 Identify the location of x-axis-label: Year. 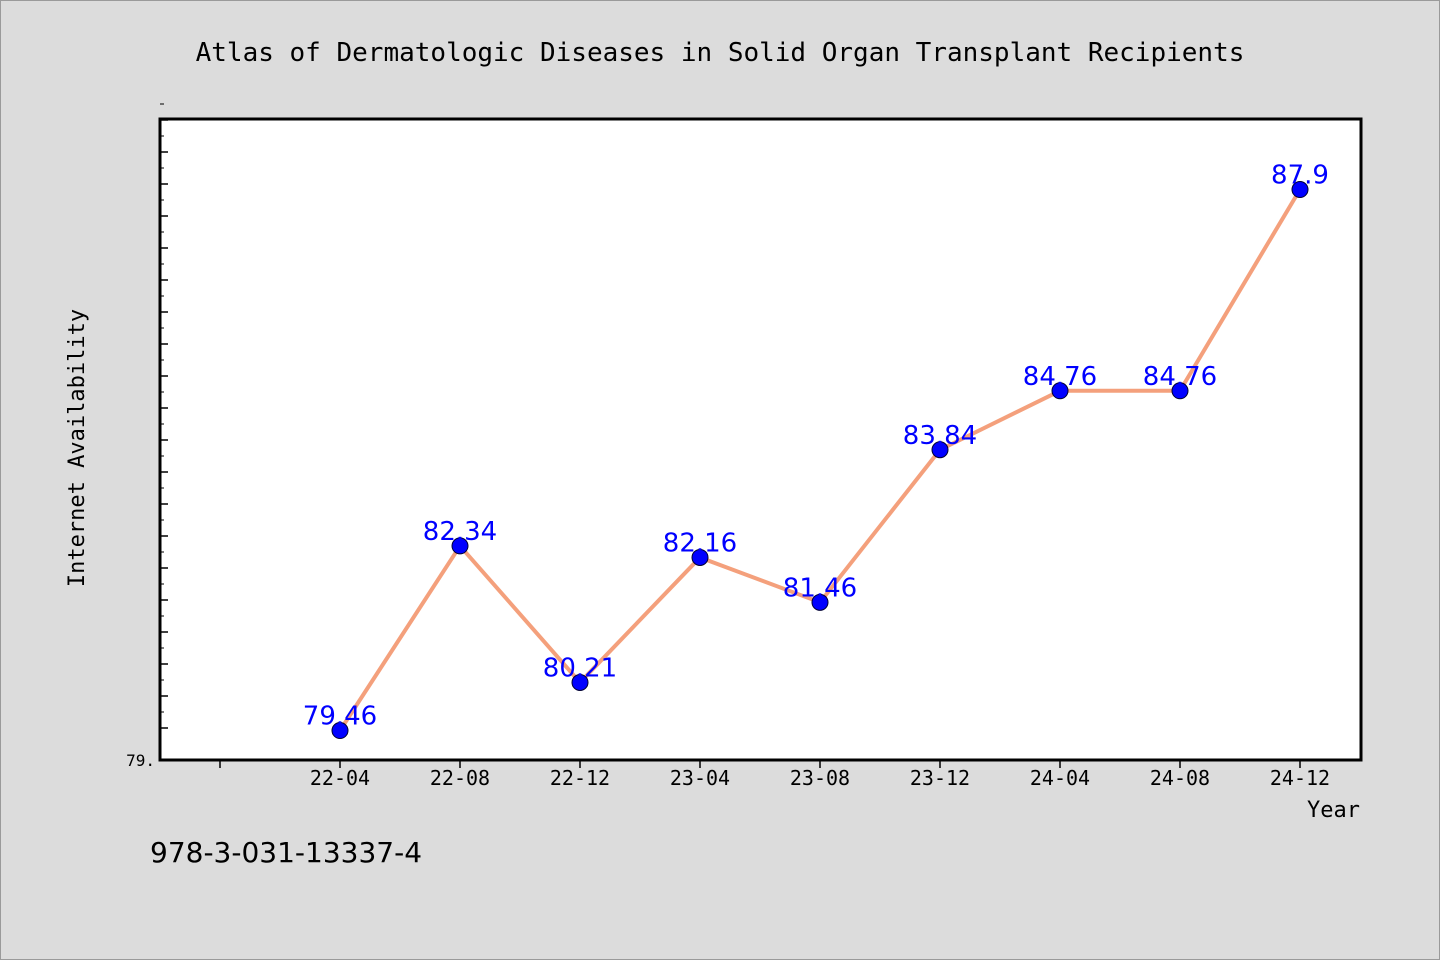
(1333, 810).